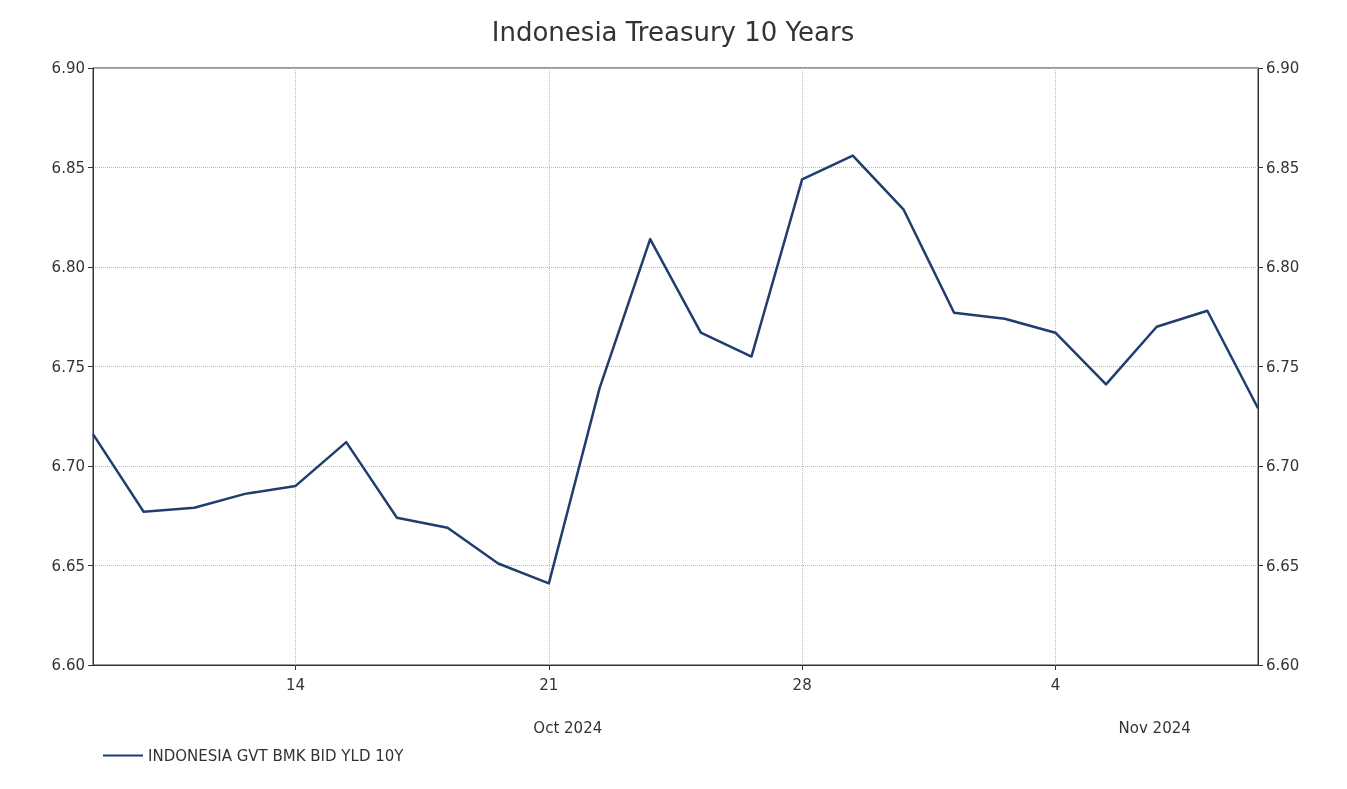  Describe the element at coordinates (568, 727) in the screenshot. I see `text: Oct 2024` at that location.